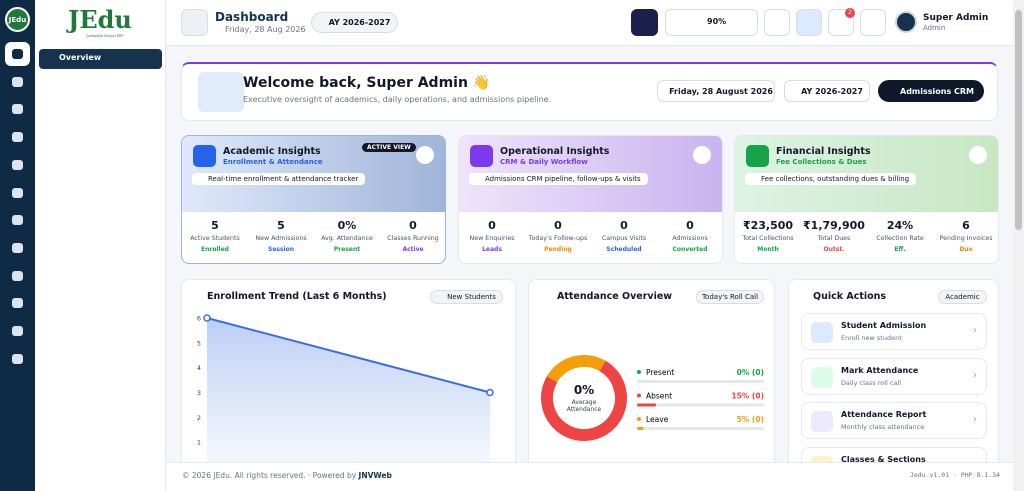 This screenshot has width=1024, height=491. I want to click on legend-name: Leave, so click(657, 419).